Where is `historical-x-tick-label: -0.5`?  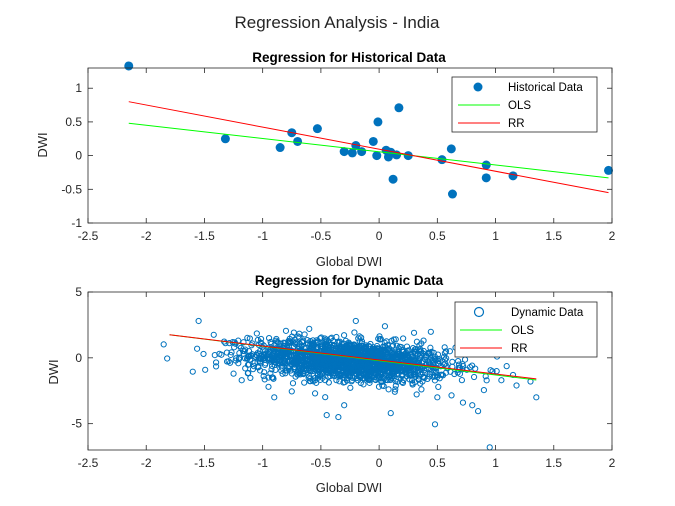
historical-x-tick-label: -0.5 is located at coordinates (321, 236).